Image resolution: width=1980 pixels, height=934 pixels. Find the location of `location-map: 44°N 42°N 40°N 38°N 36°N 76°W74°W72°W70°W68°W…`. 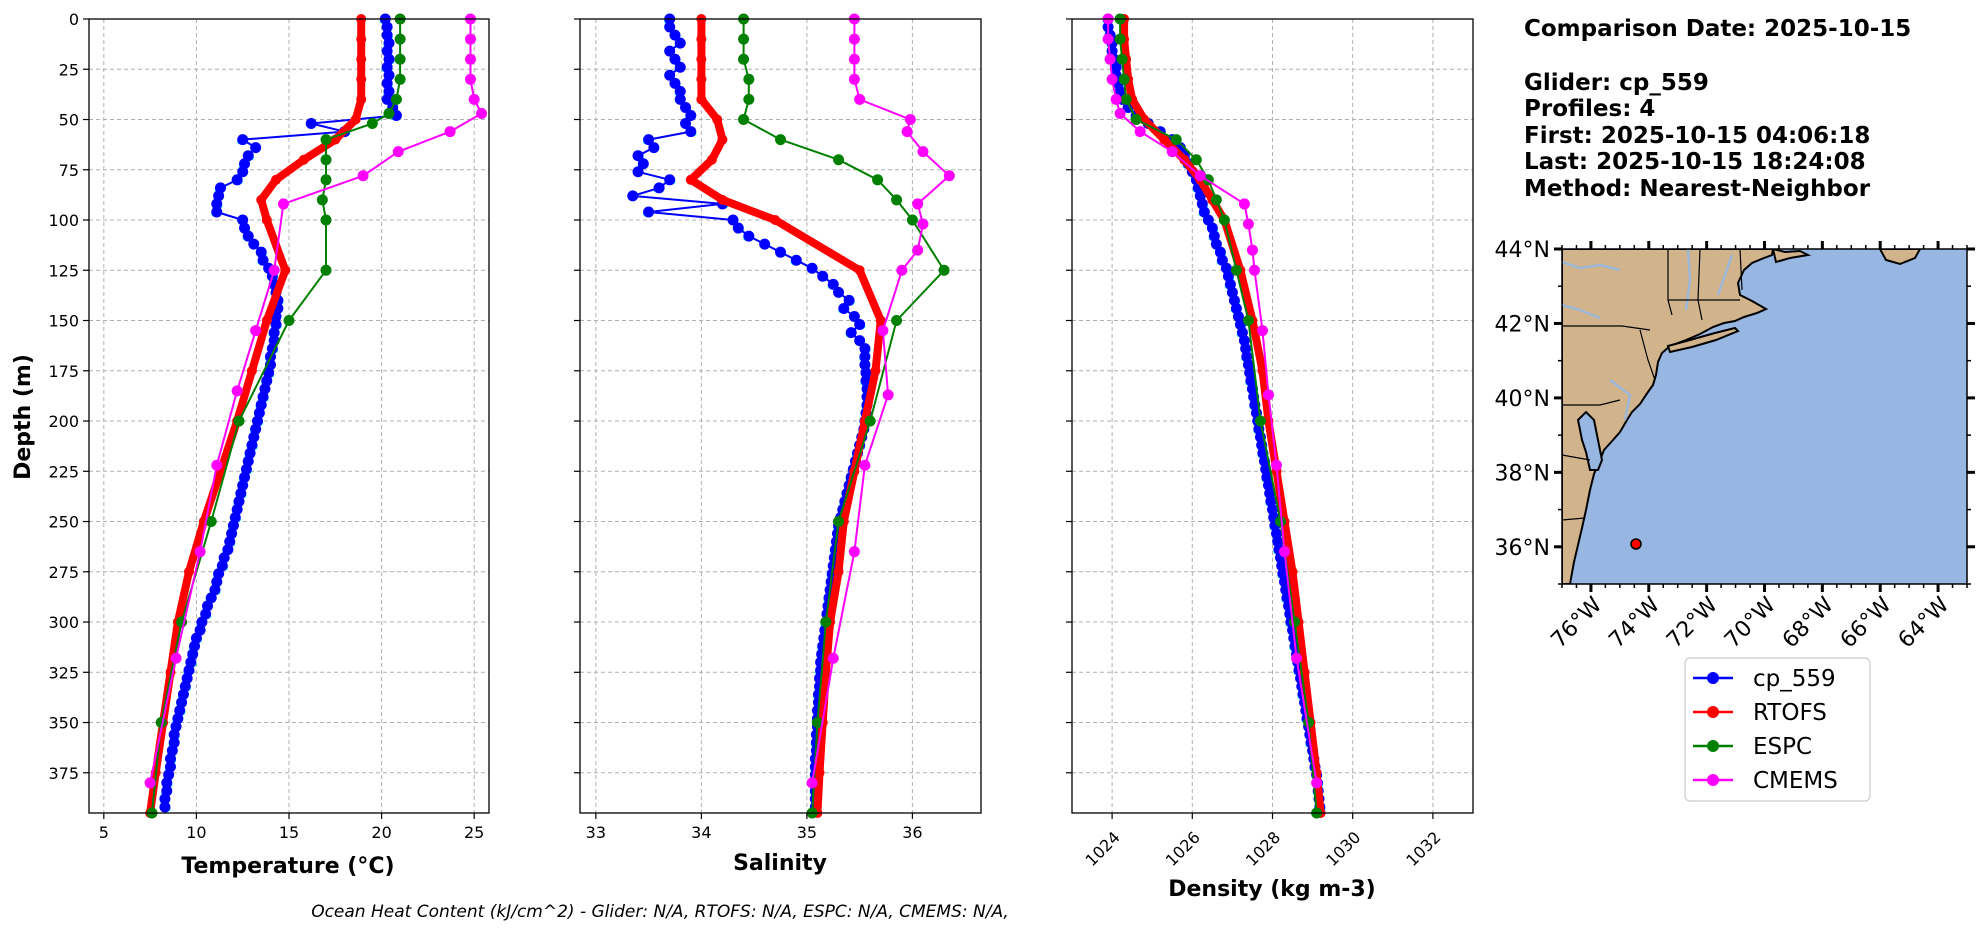

location-map: 44°N 42°N 40°N 38°N 36°N 76°W74°W72°W70°W68°W… is located at coordinates (1735, 445).